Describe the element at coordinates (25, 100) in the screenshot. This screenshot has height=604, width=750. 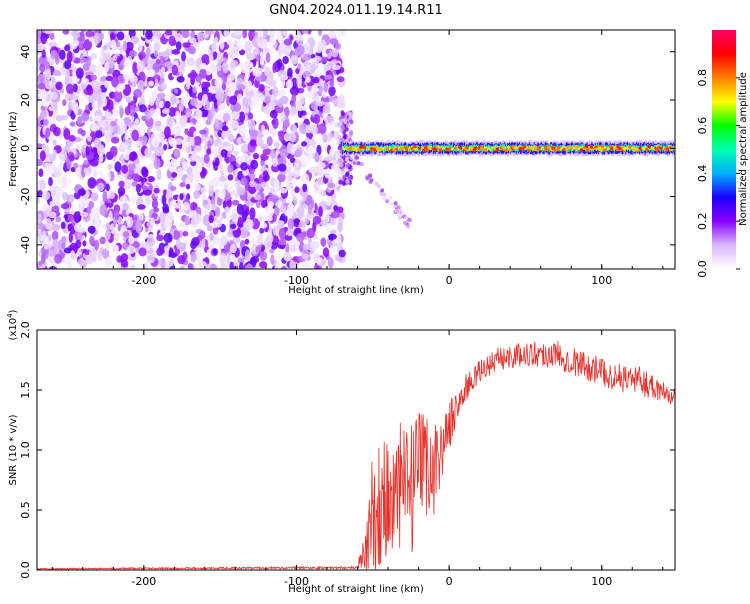
I see `y-tick-label: 20` at that location.